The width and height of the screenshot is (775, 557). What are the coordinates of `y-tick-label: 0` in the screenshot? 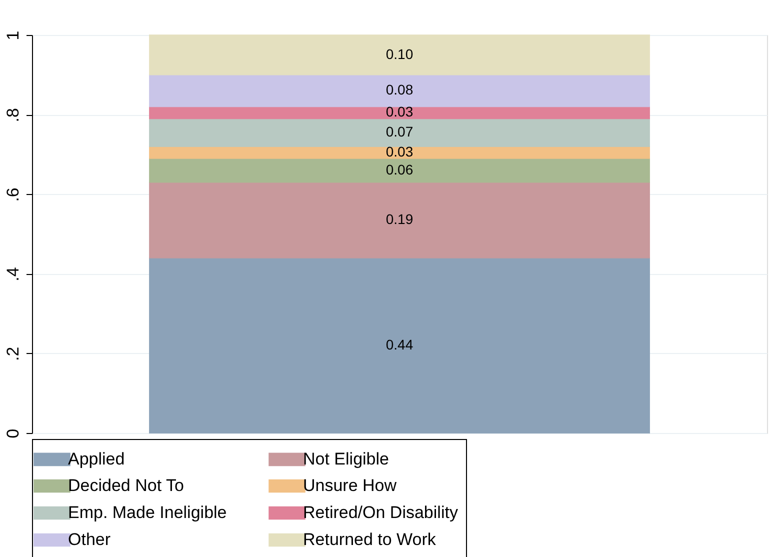 It's located at (13, 433).